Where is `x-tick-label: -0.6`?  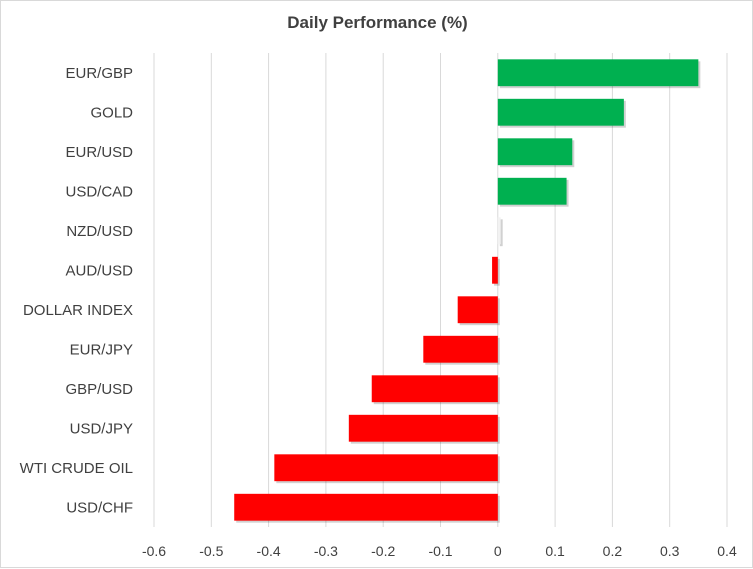 x-tick-label: -0.6 is located at coordinates (154, 551).